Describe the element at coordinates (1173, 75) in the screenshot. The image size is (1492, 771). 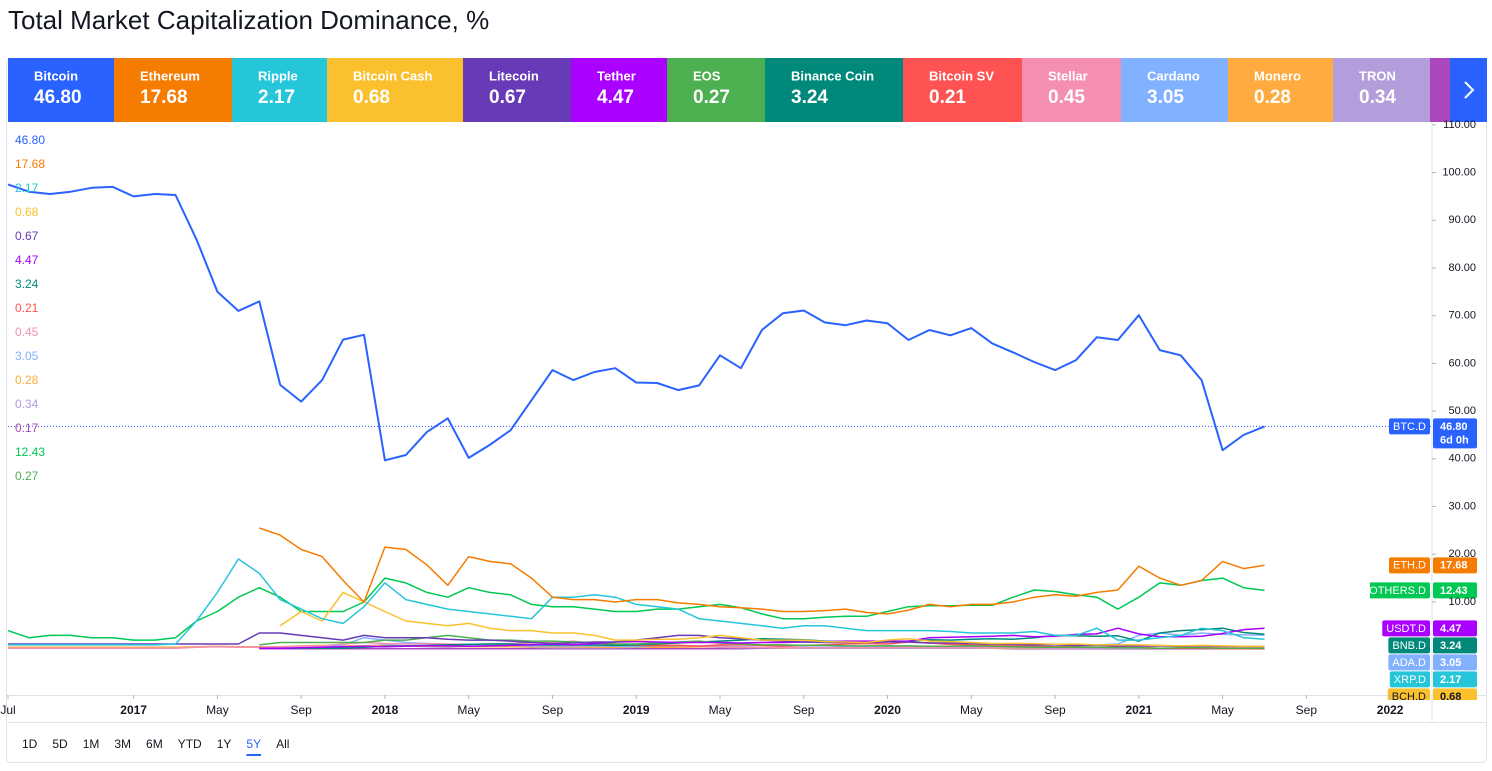
I see `tile-name: Cardano` at that location.